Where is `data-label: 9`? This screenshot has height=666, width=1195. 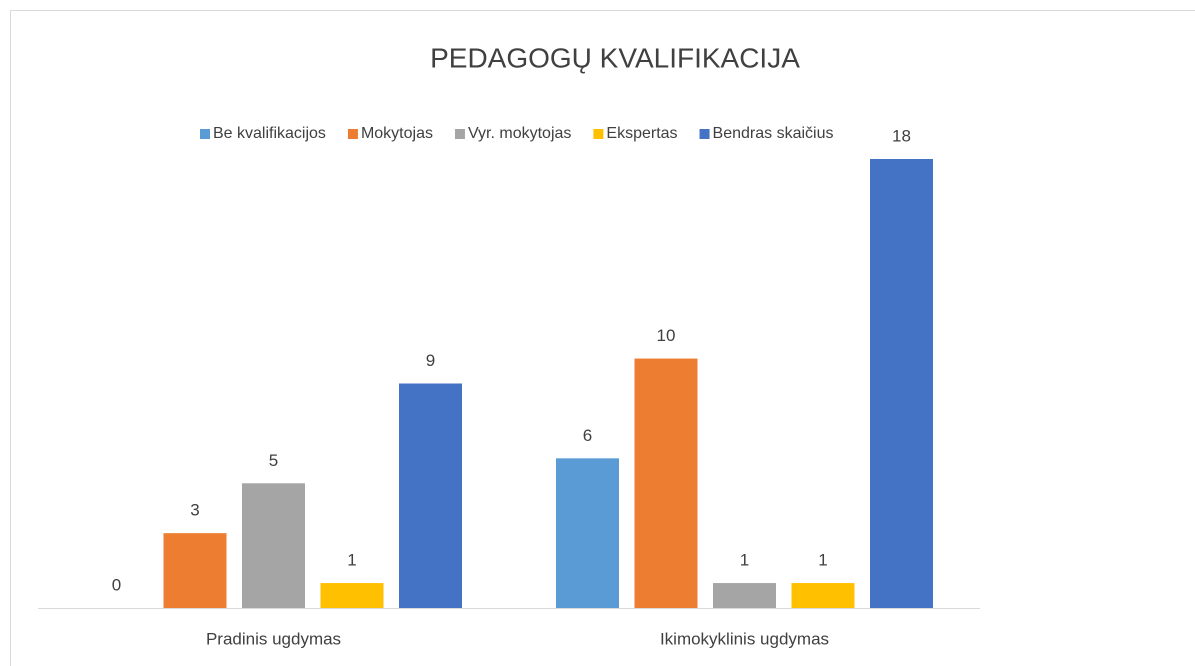
data-label: 9 is located at coordinates (430, 360).